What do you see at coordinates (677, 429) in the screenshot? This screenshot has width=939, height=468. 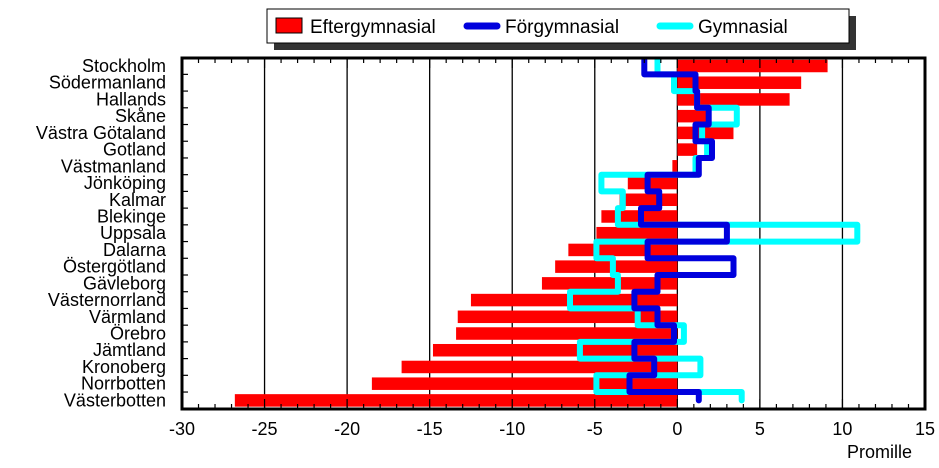 I see `x-tick-label: 0` at bounding box center [677, 429].